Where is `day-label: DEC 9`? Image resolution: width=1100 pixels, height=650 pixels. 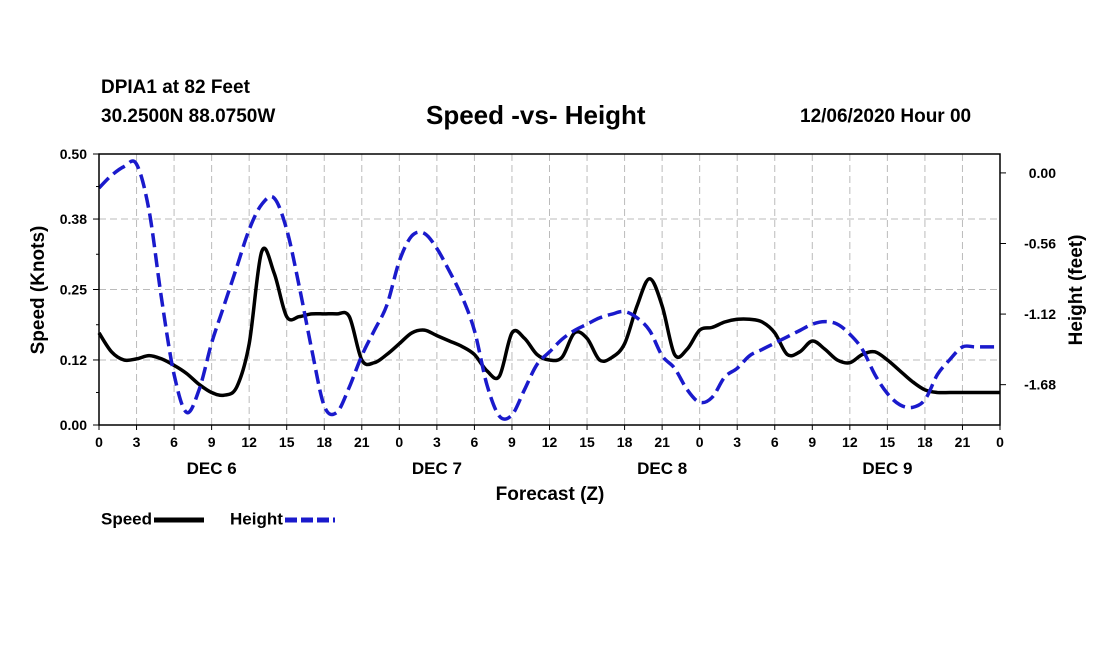
day-label: DEC 9 is located at coordinates (887, 468).